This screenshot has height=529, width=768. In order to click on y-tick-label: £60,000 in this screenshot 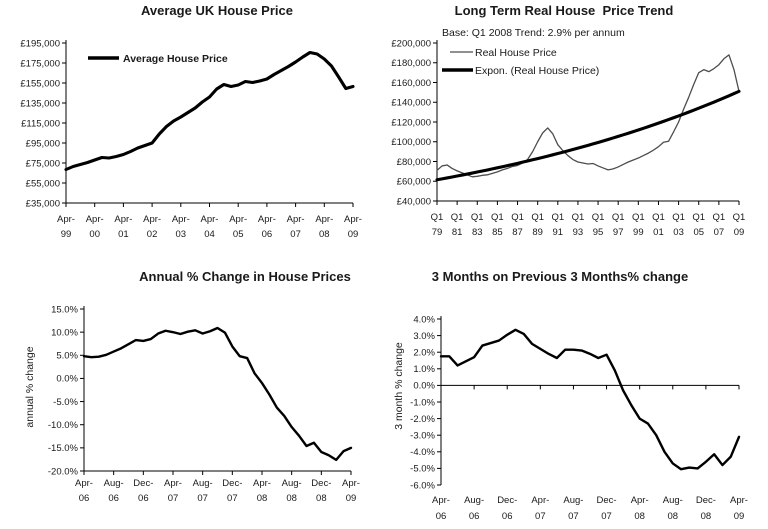, I will do `click(414, 182)`.